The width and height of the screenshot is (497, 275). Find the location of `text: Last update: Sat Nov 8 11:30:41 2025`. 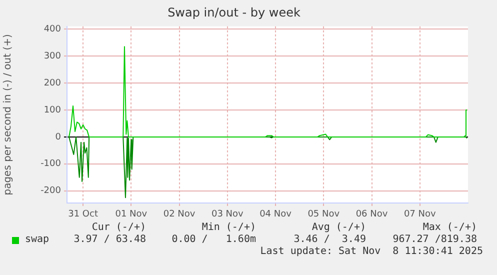

text: Last update: Sat Nov 8 11:30:41 2025 is located at coordinates (371, 252).